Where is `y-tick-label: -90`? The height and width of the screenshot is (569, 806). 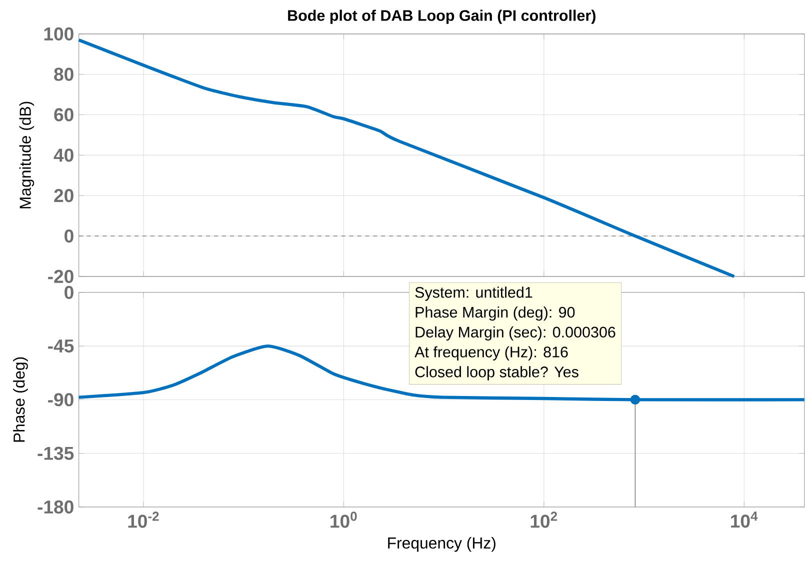 y-tick-label: -90 is located at coordinates (61, 399).